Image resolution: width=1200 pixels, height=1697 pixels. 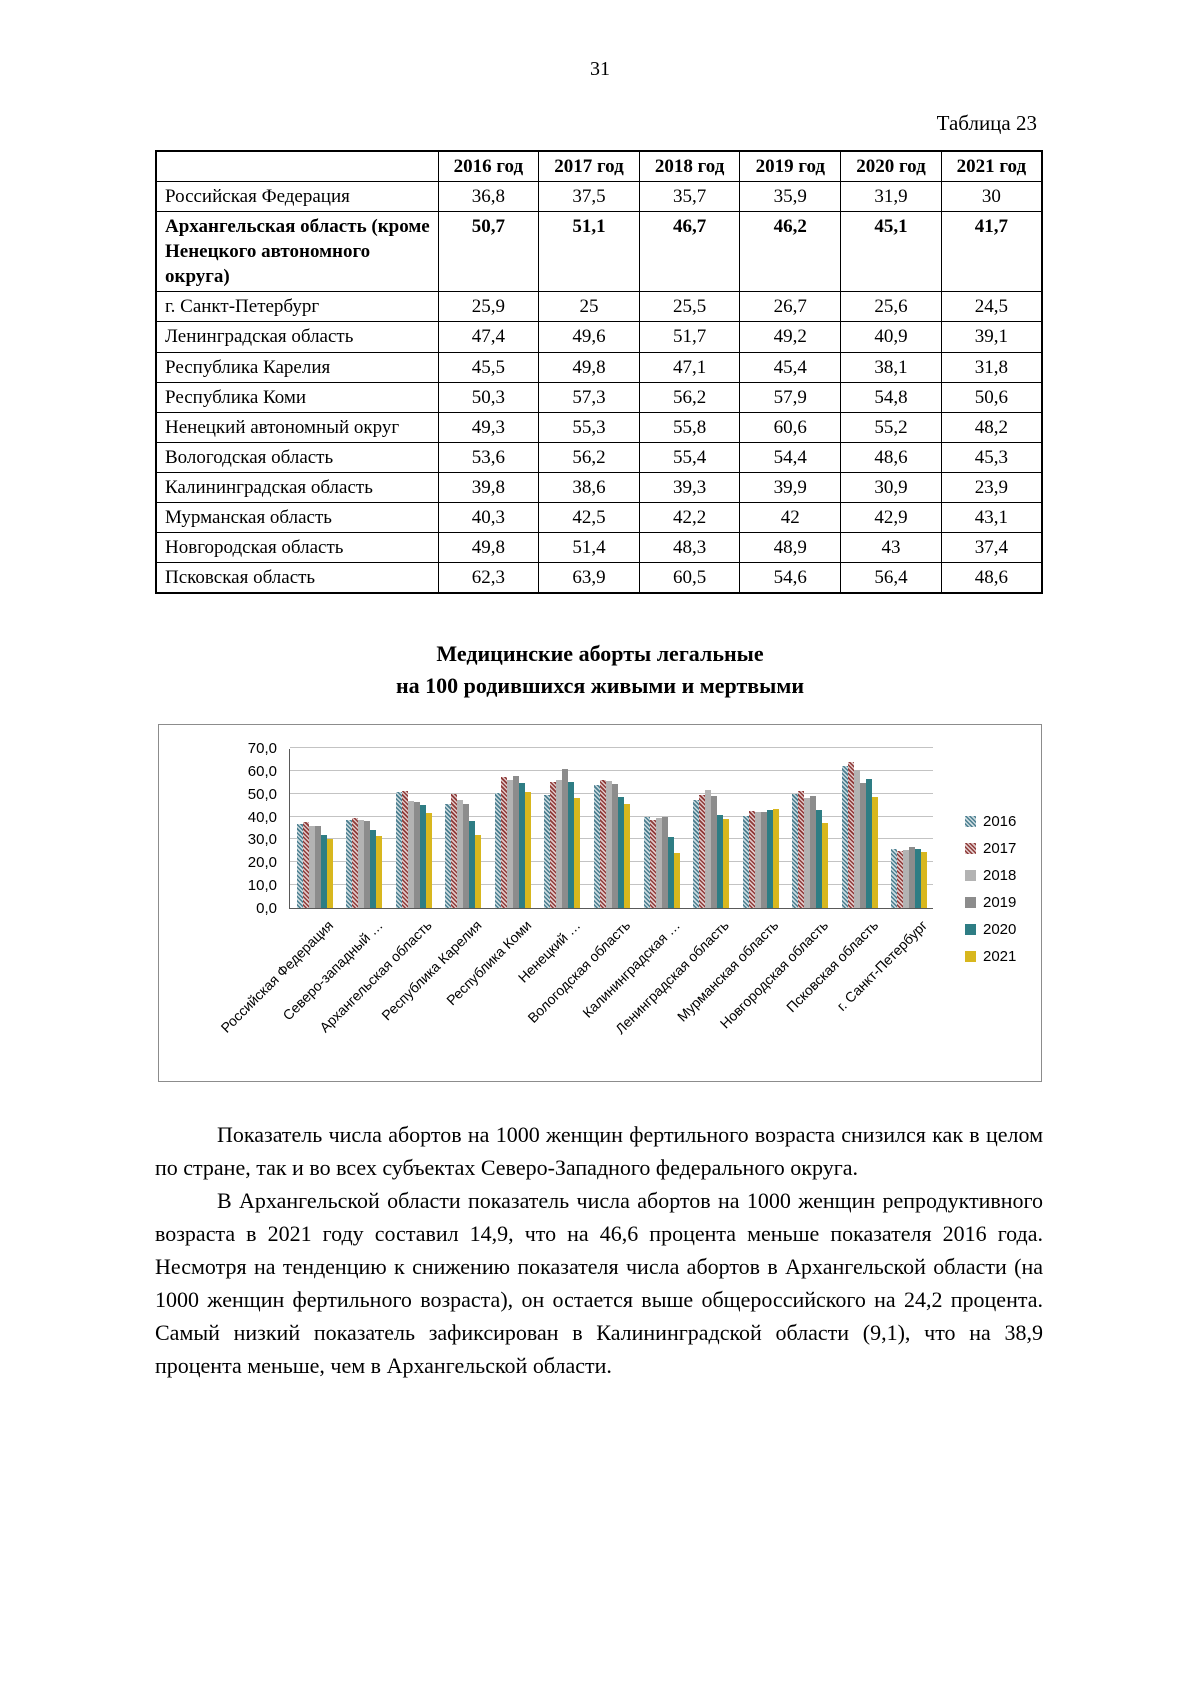 I want to click on gridline, so click(x=611, y=747).